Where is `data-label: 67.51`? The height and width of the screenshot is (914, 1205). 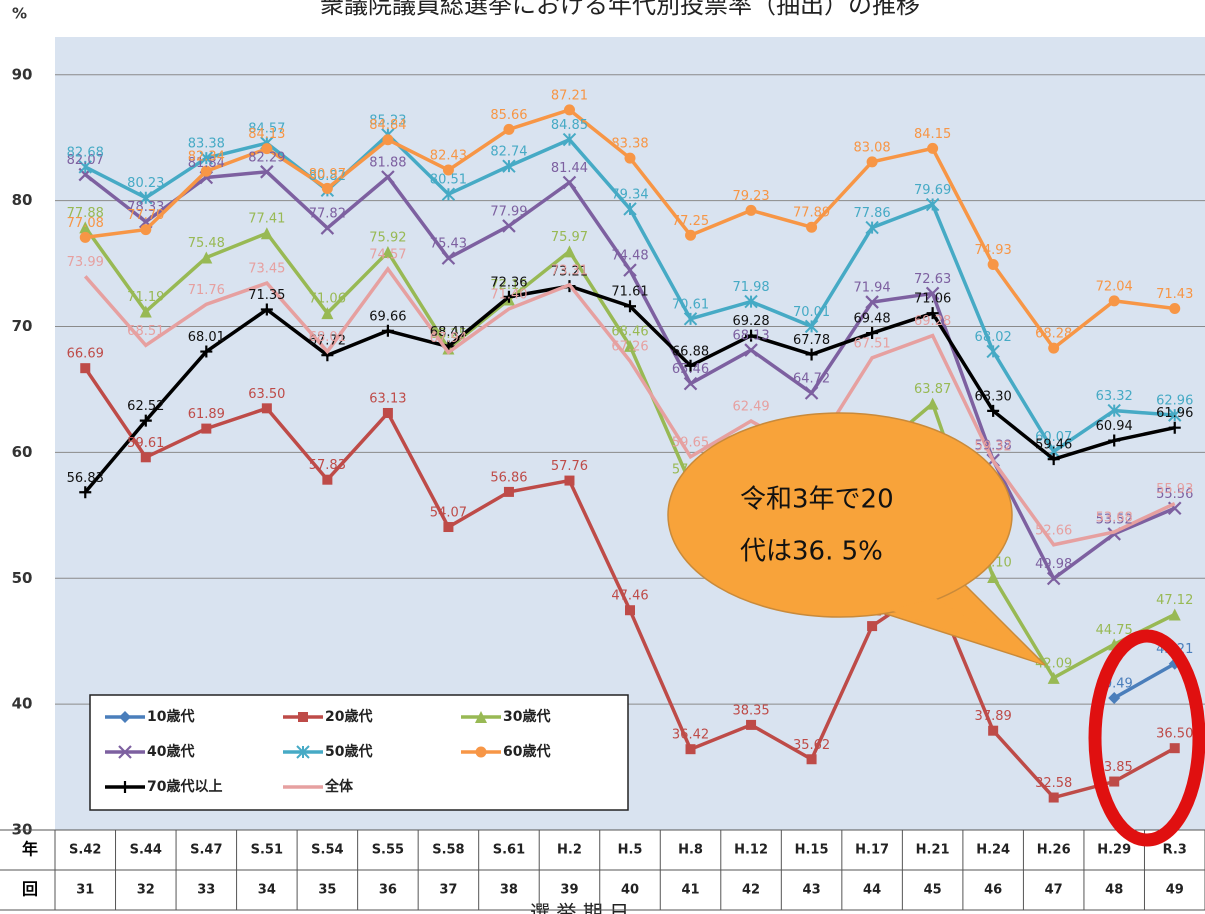 data-label: 67.51 is located at coordinates (871, 343).